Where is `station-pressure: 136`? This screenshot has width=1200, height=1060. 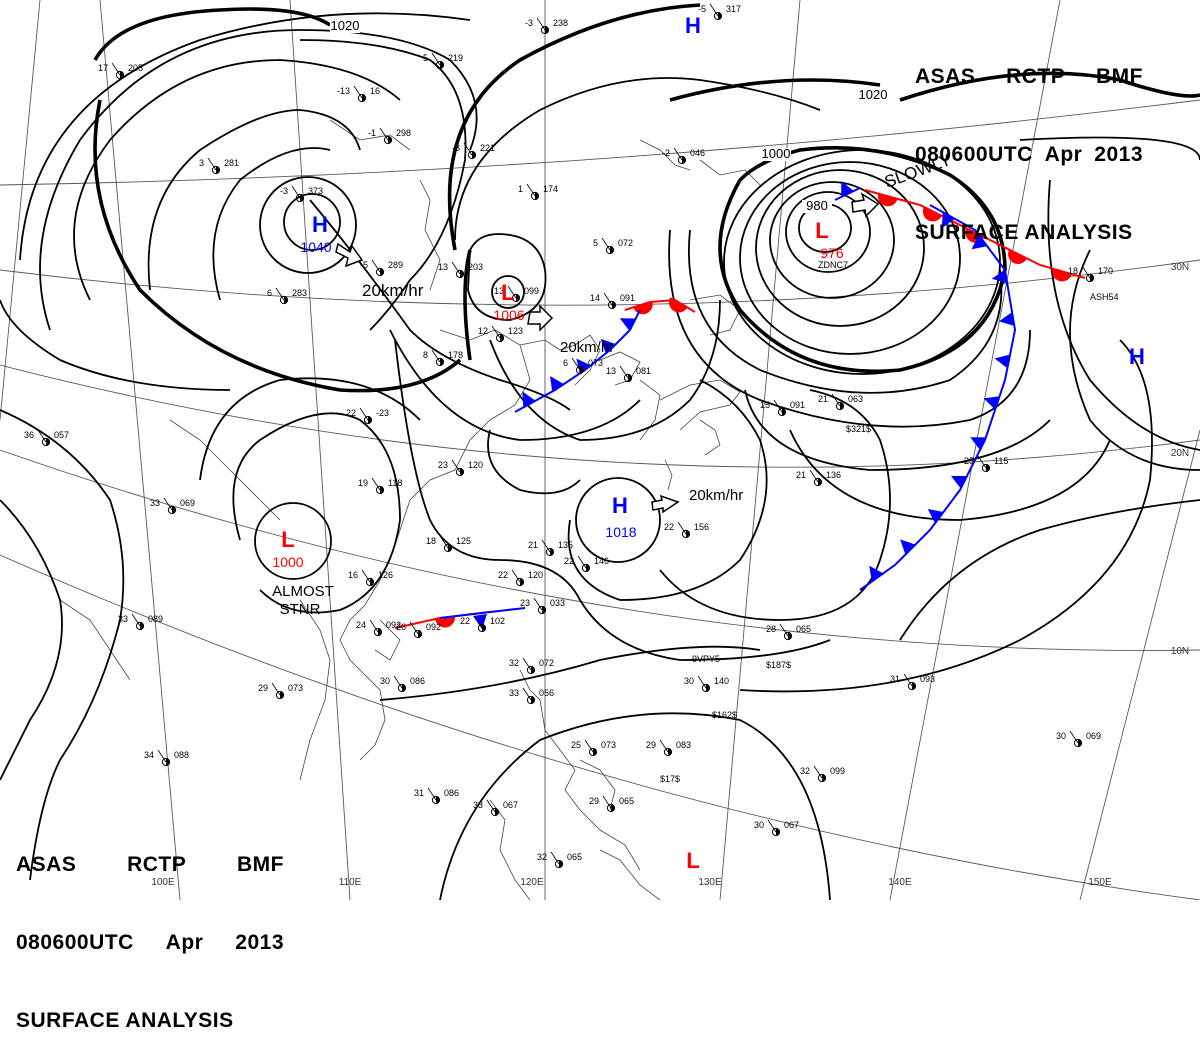
station-pressure: 136 is located at coordinates (833, 475).